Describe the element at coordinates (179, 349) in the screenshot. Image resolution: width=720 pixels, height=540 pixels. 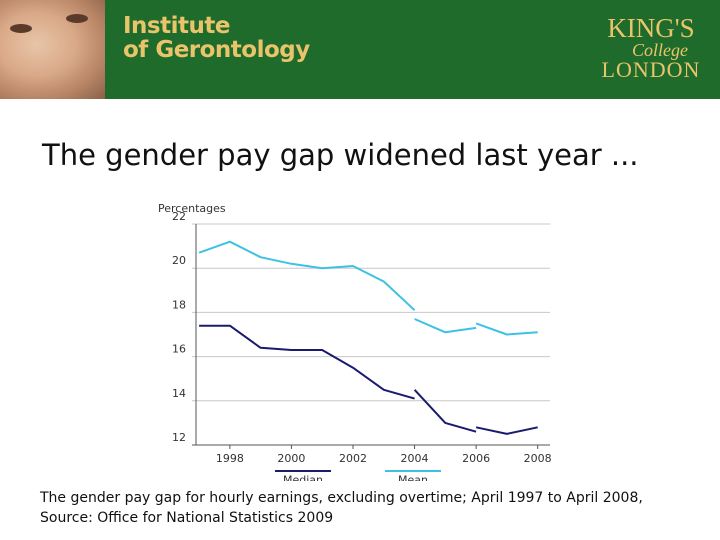
I see `y-tick-label-16: 16` at that location.